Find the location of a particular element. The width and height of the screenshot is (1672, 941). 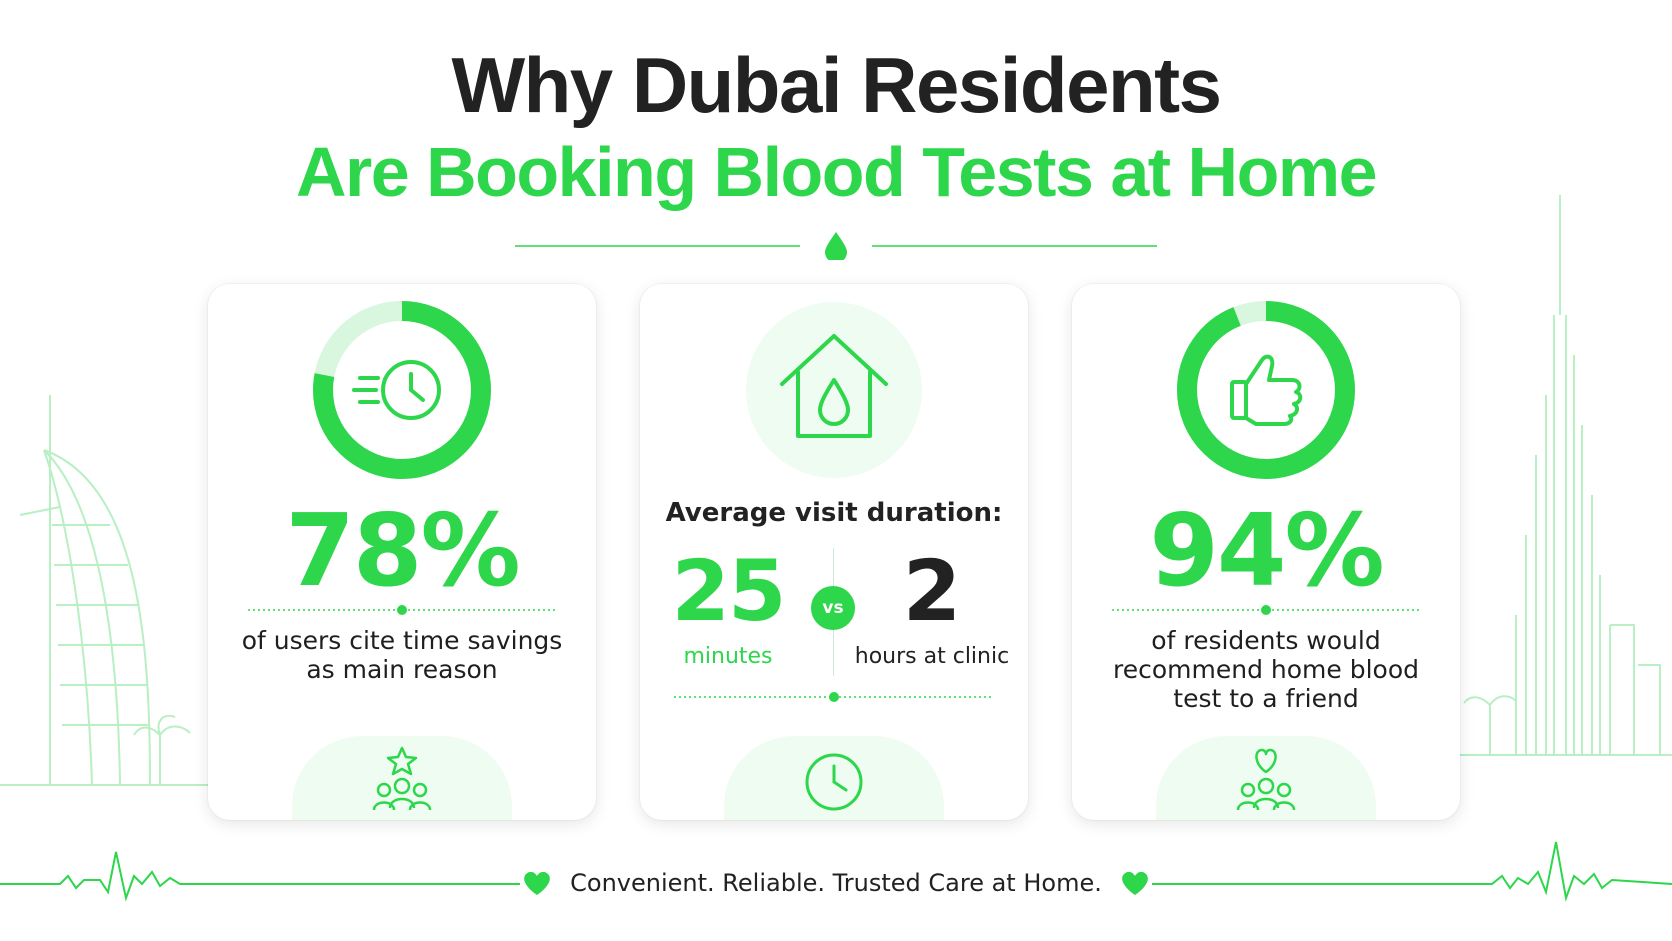

title-divider is located at coordinates (836, 246).